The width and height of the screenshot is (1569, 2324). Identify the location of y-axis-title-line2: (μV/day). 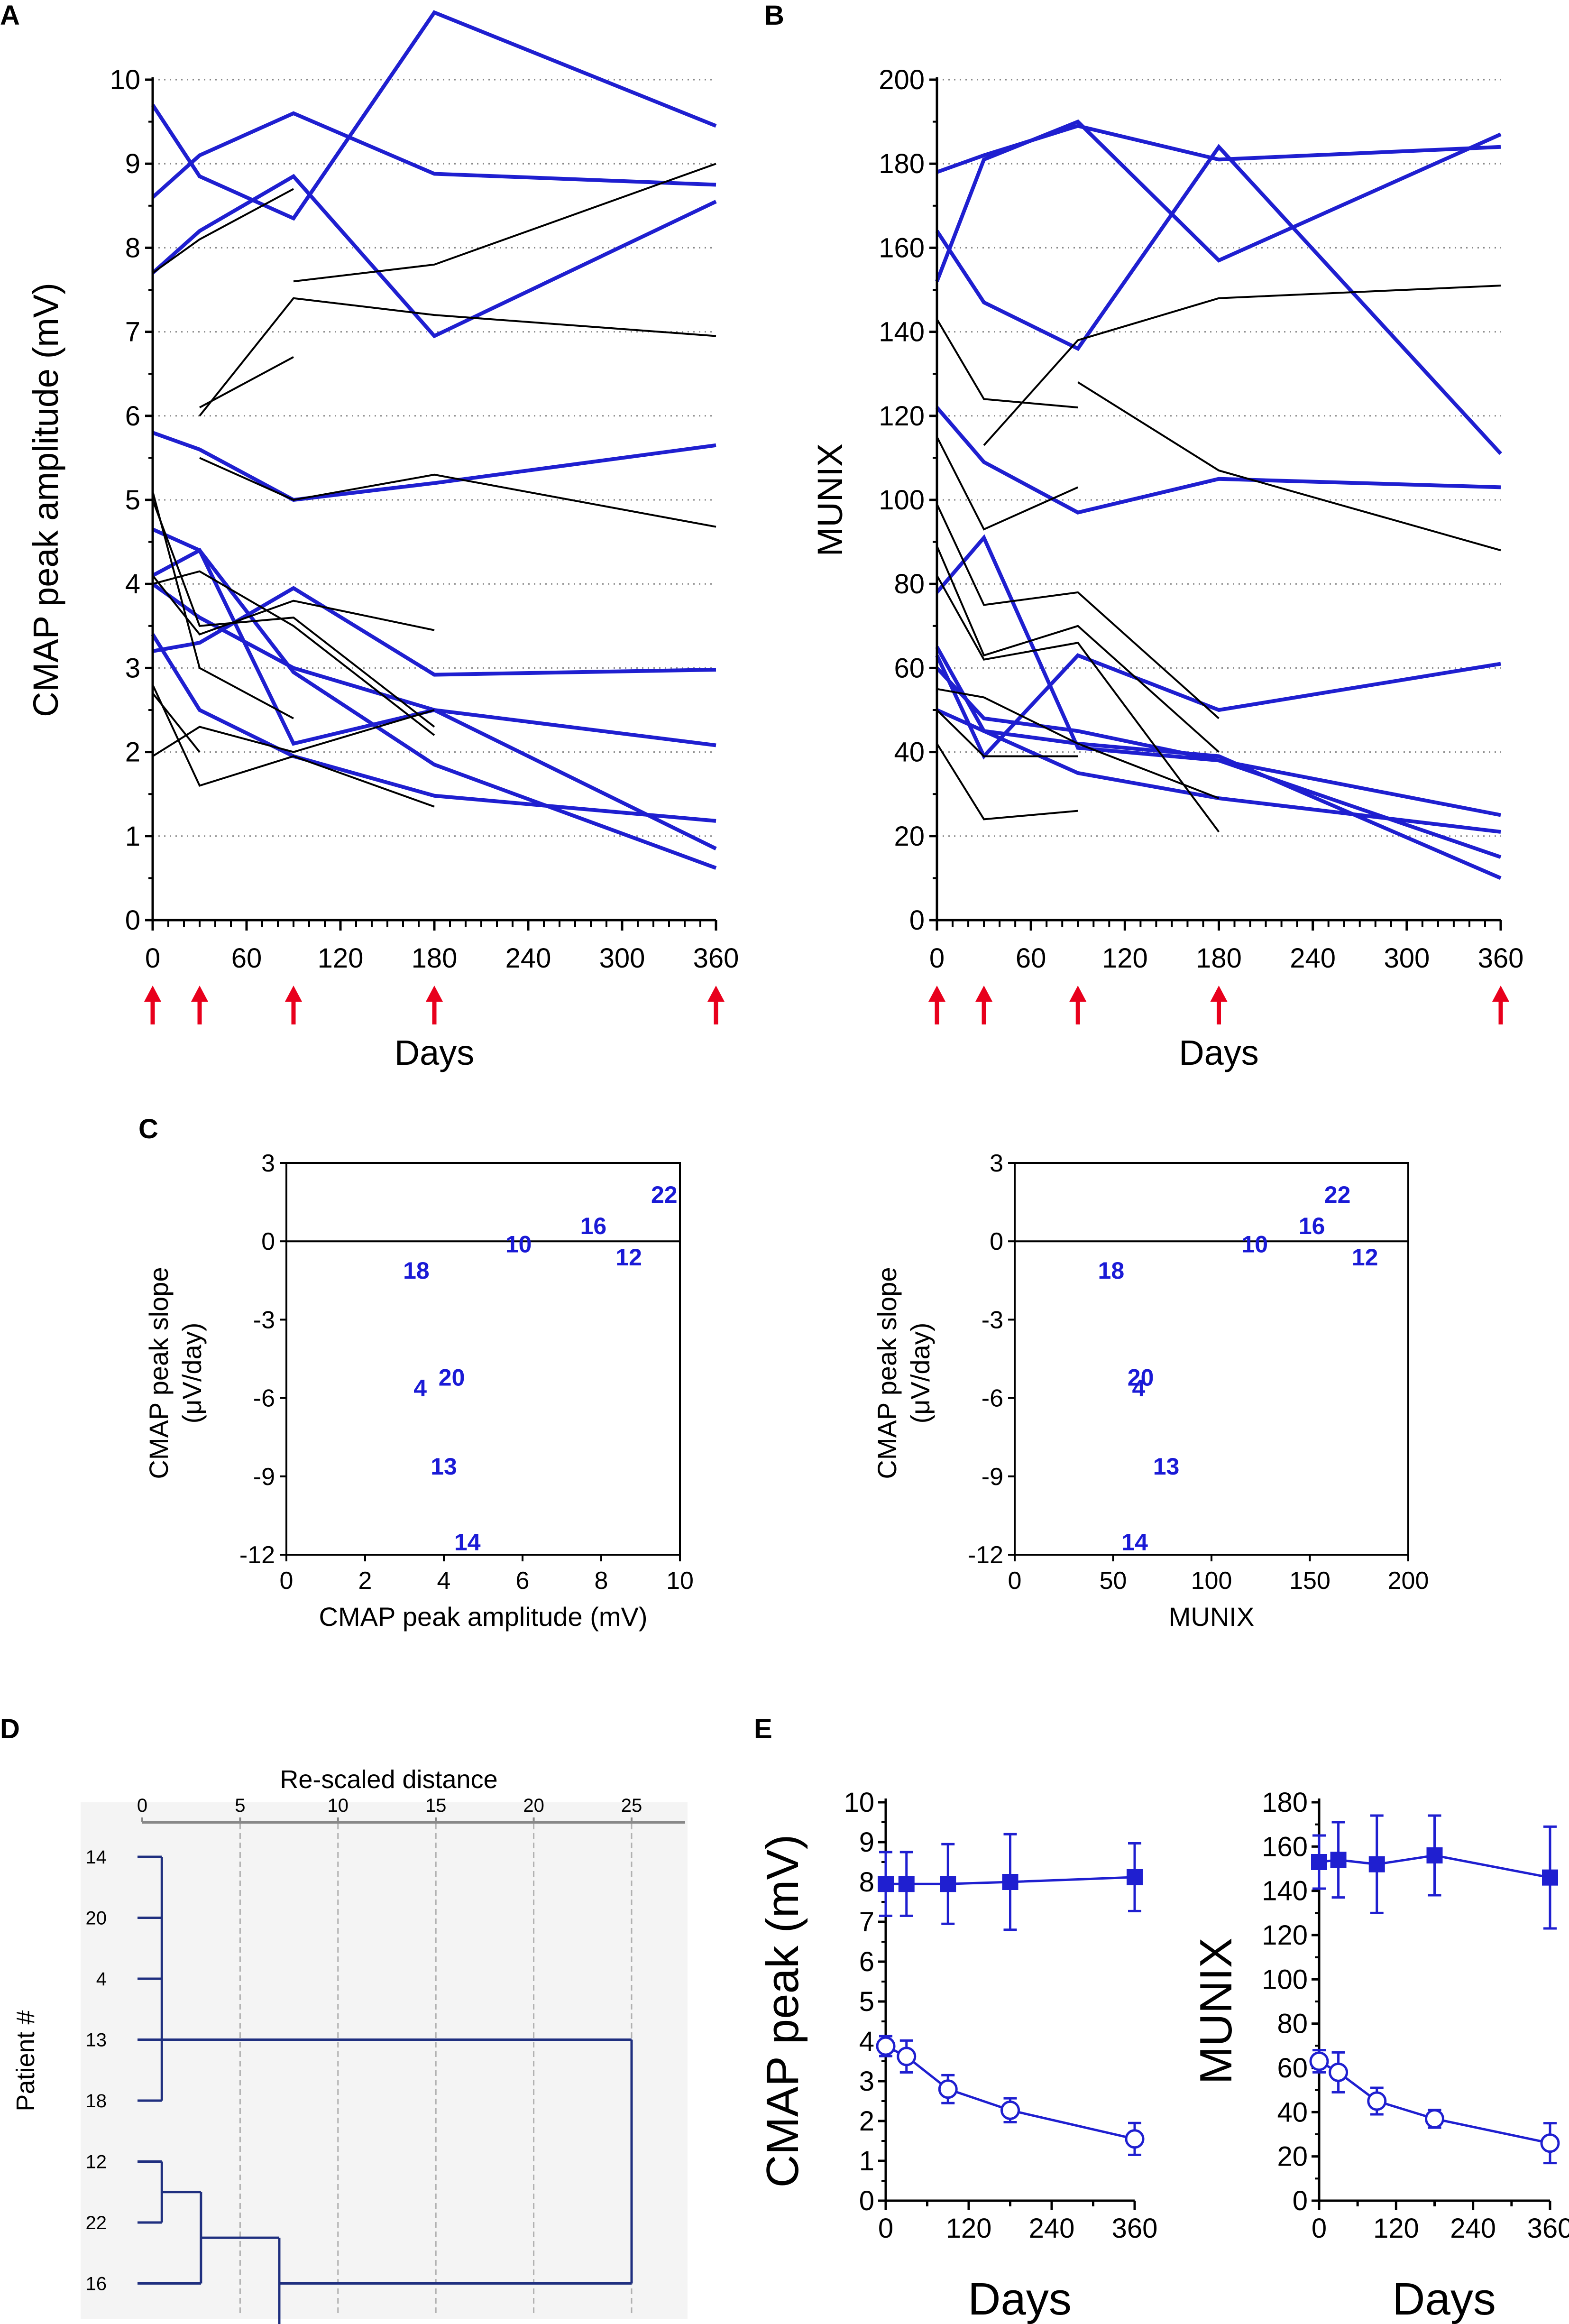
(192, 1374).